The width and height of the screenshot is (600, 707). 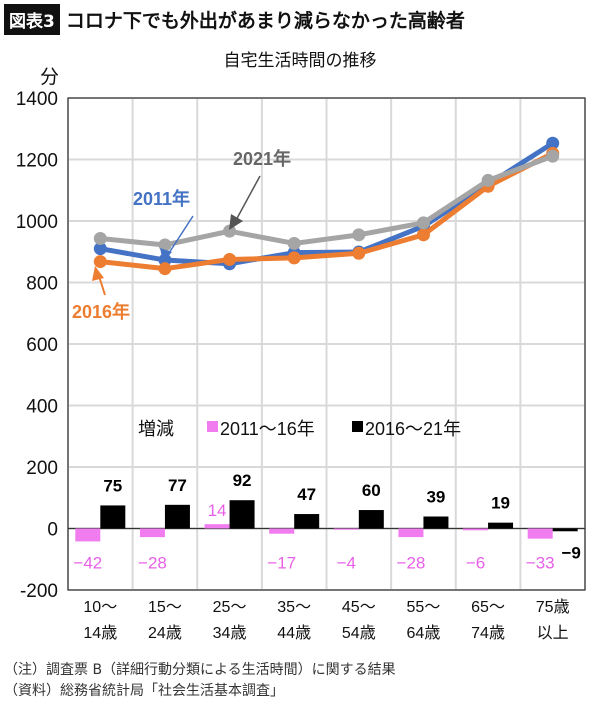 I want to click on bar-data-label: −17, so click(x=281, y=563).